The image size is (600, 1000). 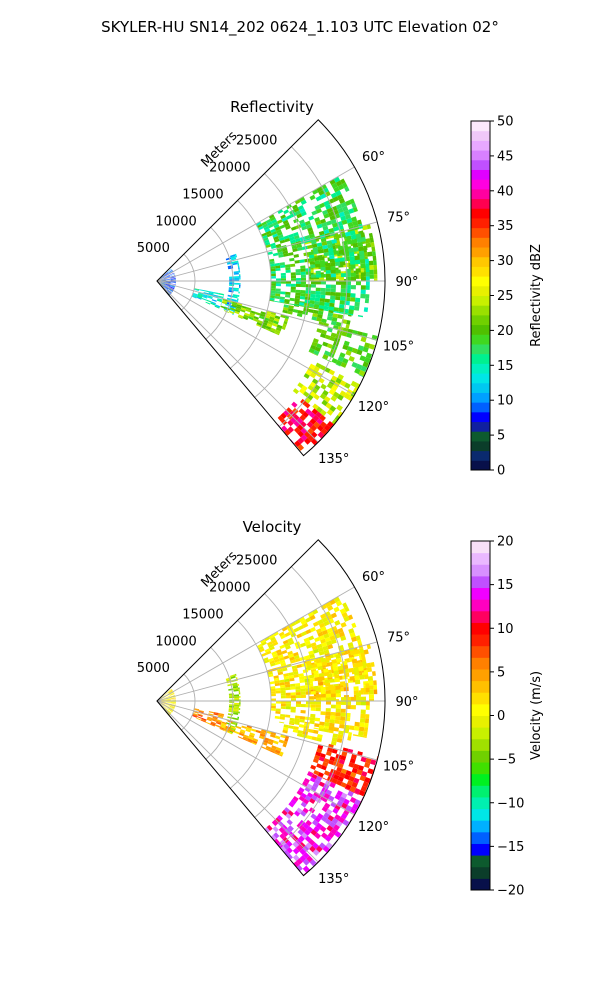 I want to click on panel-title: Reflectivity, so click(x=272, y=107).